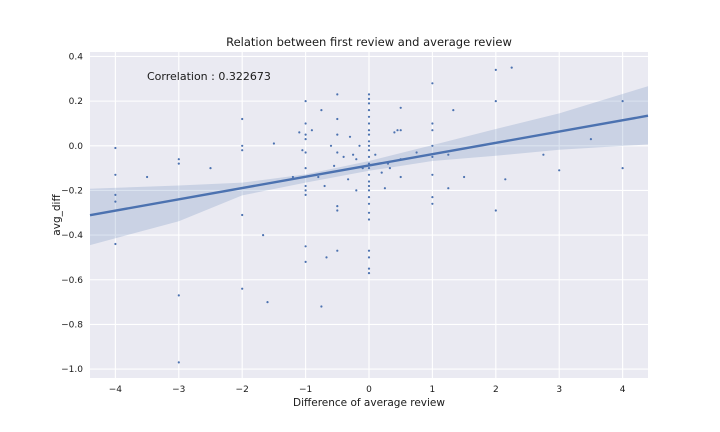 The width and height of the screenshot is (720, 432). I want to click on y-axis-label: avg_diff, so click(57, 215).